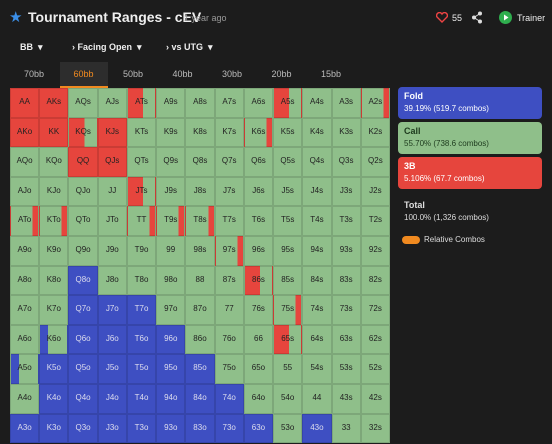 The height and width of the screenshot is (444, 552). I want to click on hand-cell: 97s, so click(229, 251).